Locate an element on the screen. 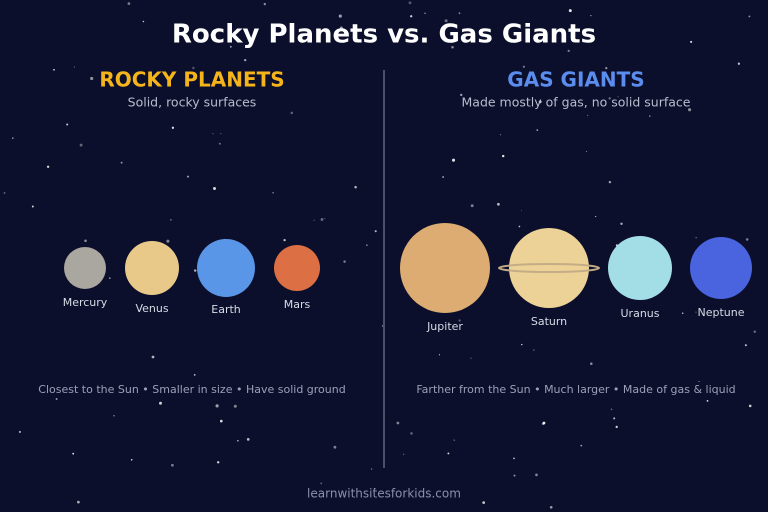 Image resolution: width=768 pixels, height=512 pixels. panel-heading: GAS GIANTS is located at coordinates (575, 80).